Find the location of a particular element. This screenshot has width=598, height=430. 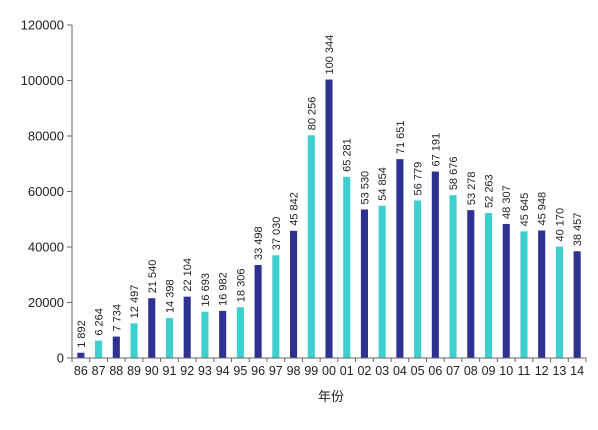

data-label: 22 104 is located at coordinates (188, 275).